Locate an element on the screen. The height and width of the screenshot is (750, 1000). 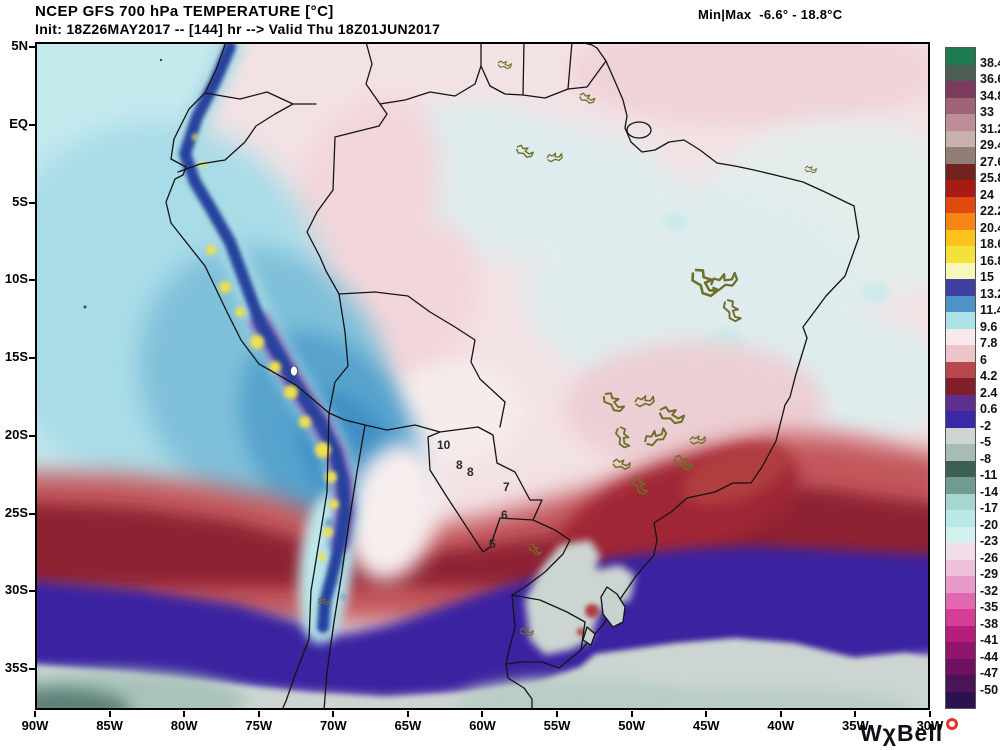
colorbar-label: 4.2 is located at coordinates (989, 376).